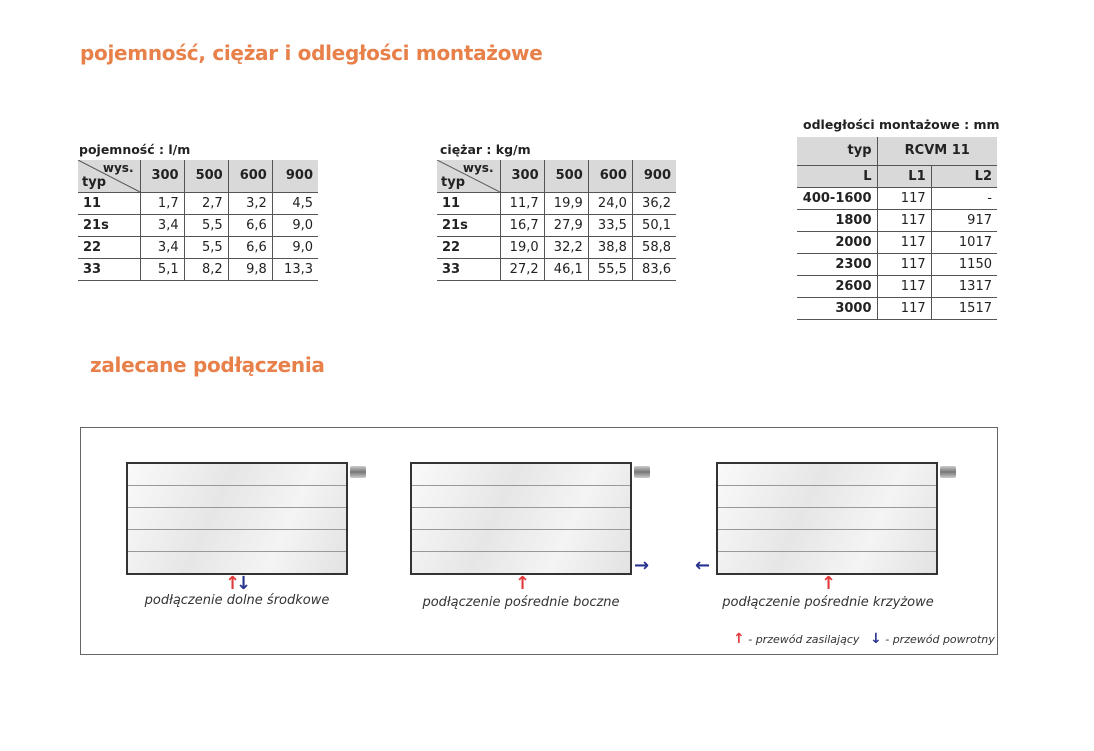 The height and width of the screenshot is (751, 1094). What do you see at coordinates (566, 225) in the screenshot?
I see `table-cell: 27,9` at bounding box center [566, 225].